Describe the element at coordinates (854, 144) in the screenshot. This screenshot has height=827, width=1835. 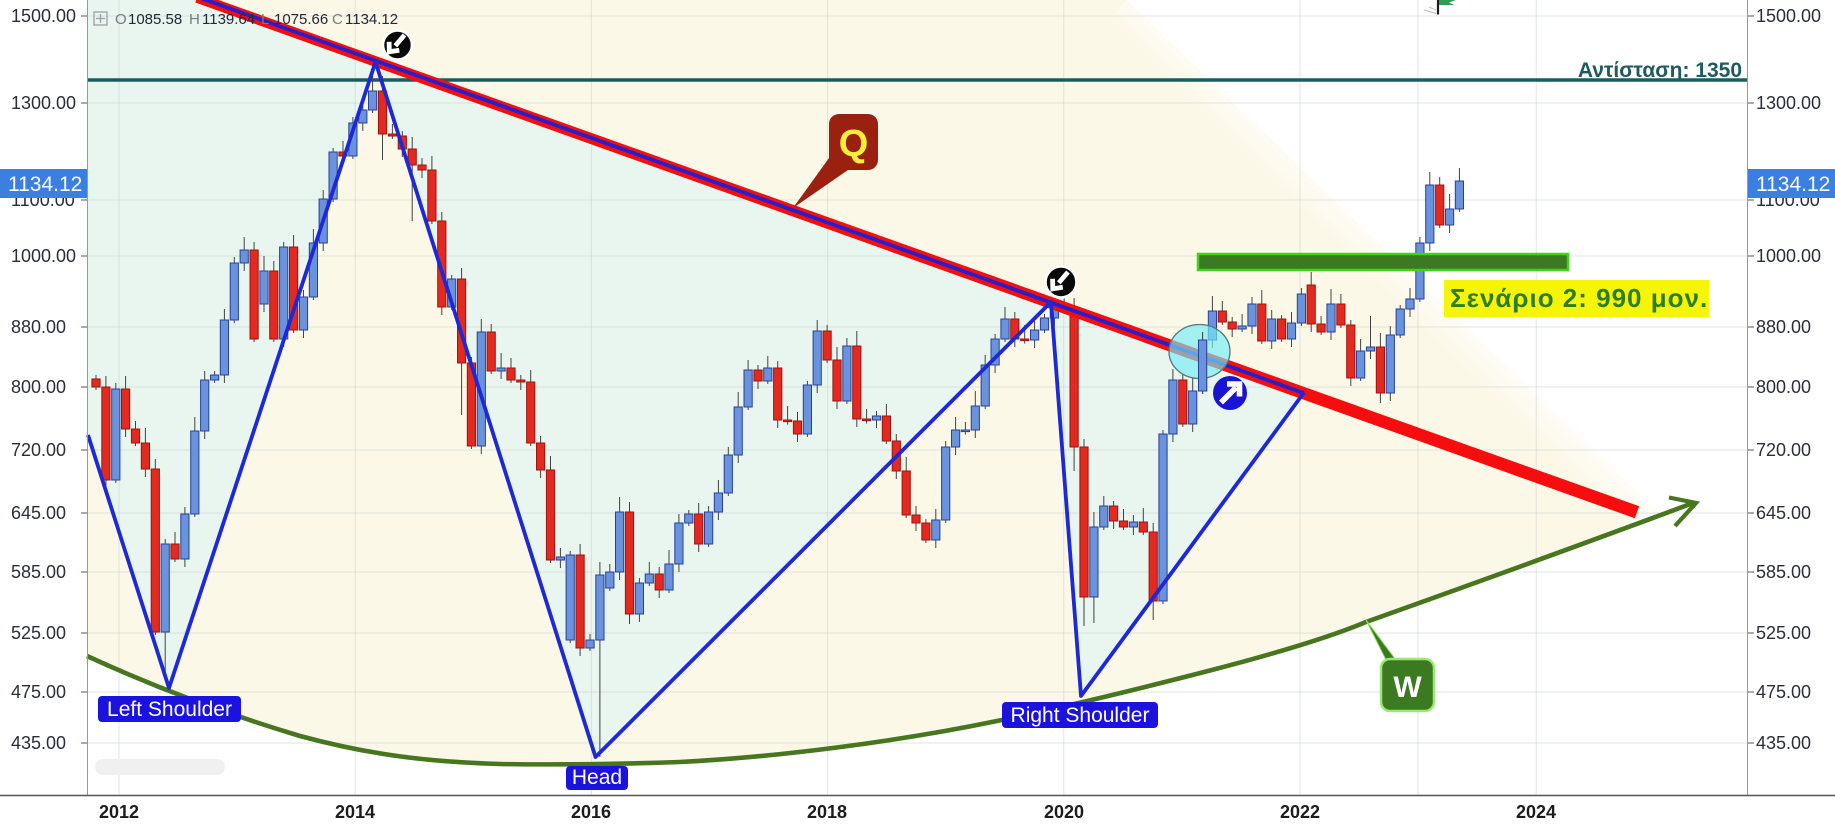
I see `svg-text: Q` at that location.